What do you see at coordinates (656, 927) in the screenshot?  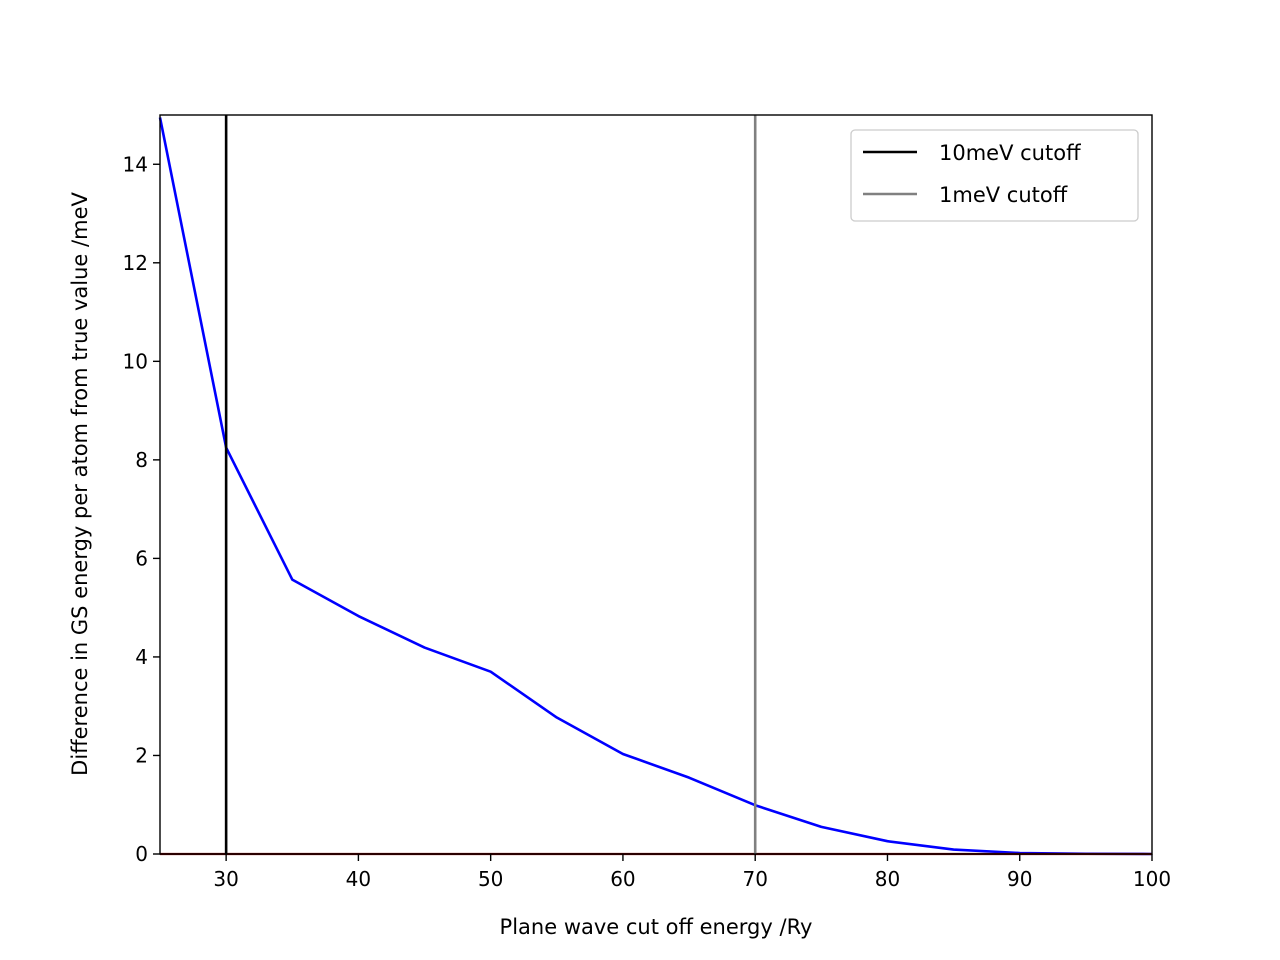 I see `x-axis-label: Plane wave cut off energy /Ry` at bounding box center [656, 927].